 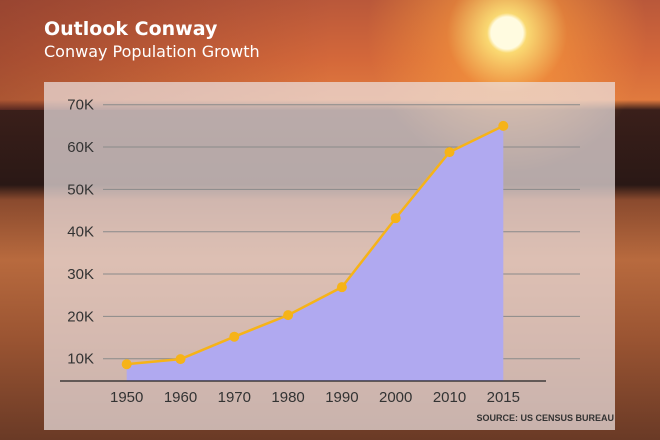 I want to click on x-tick-label: 1970, so click(x=234, y=397).